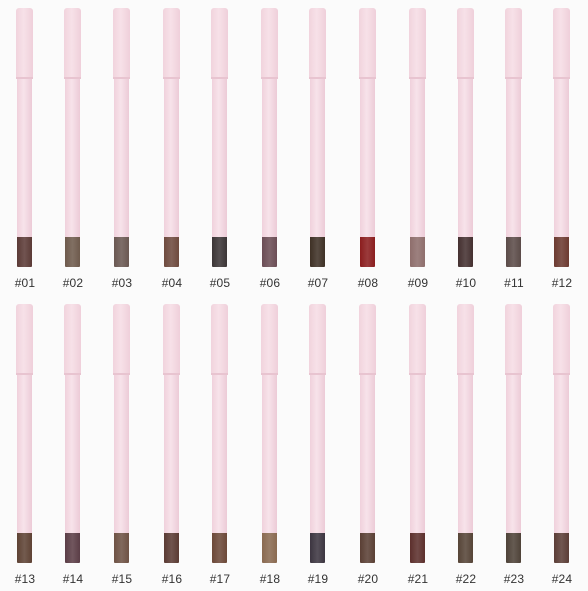 The image size is (588, 591). I want to click on lip-liner-pencil: #24, so click(566, 443).